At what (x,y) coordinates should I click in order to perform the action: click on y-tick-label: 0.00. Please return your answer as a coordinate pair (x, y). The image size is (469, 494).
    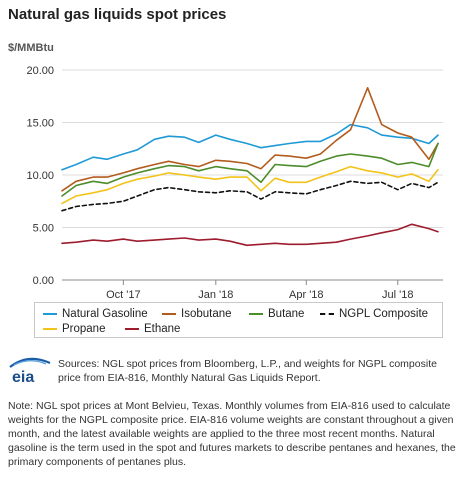
    Looking at the image, I should click on (43, 281).